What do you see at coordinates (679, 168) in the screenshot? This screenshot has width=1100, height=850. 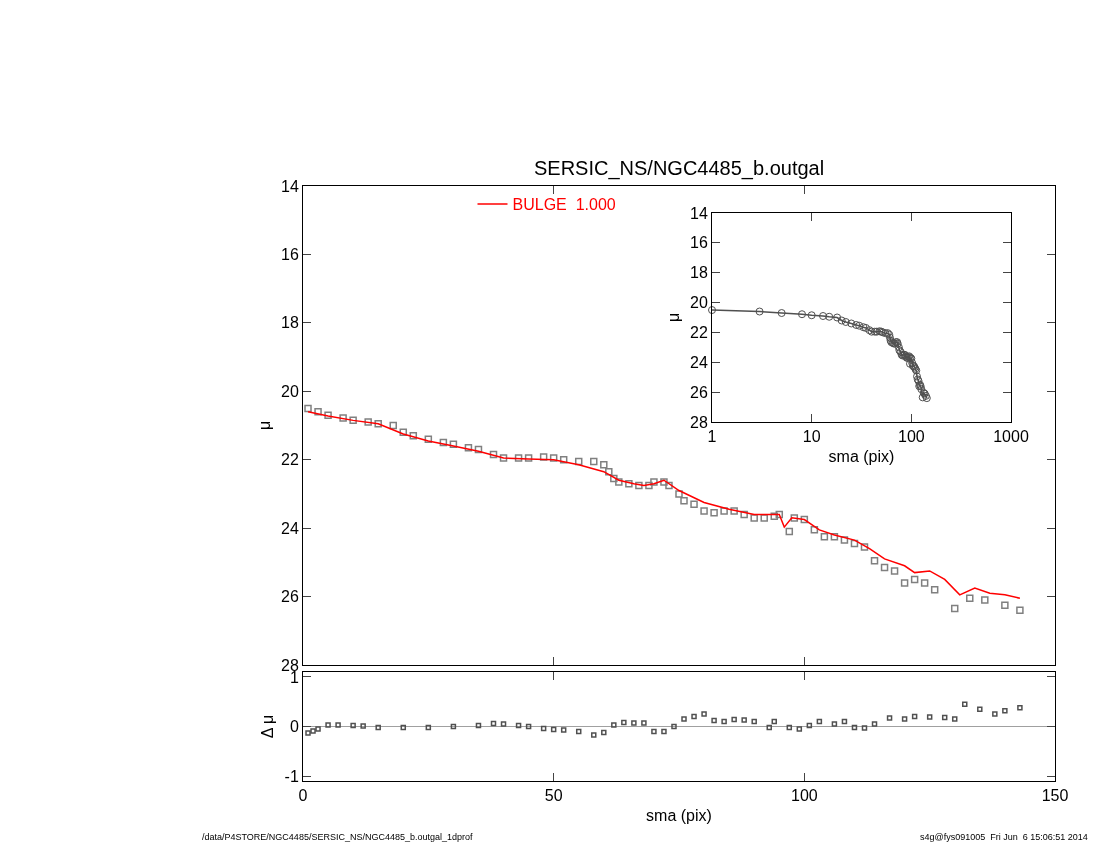 I see `chart-title: SERSIC_NS/NGC4485_b.outgal` at bounding box center [679, 168].